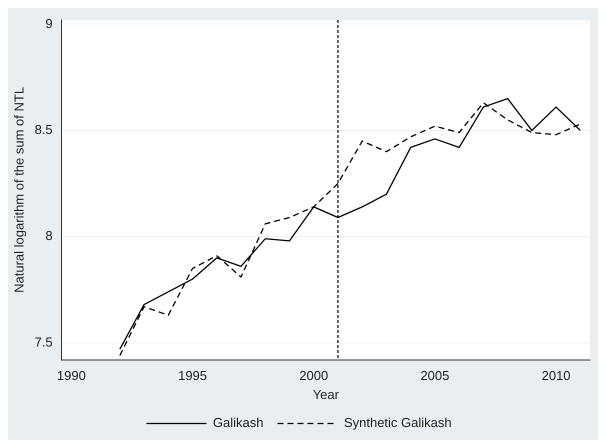  Describe the element at coordinates (43, 342) in the screenshot. I see `y-tick-label: 7.5` at that location.